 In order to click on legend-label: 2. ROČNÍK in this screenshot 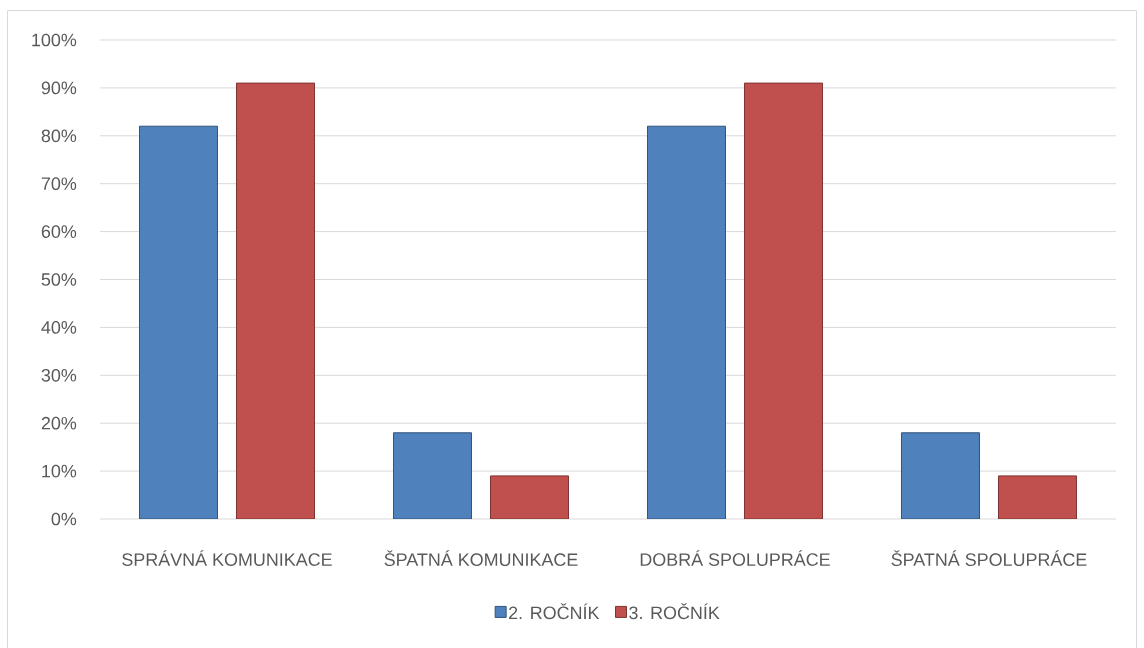, I will do `click(554, 611)`.